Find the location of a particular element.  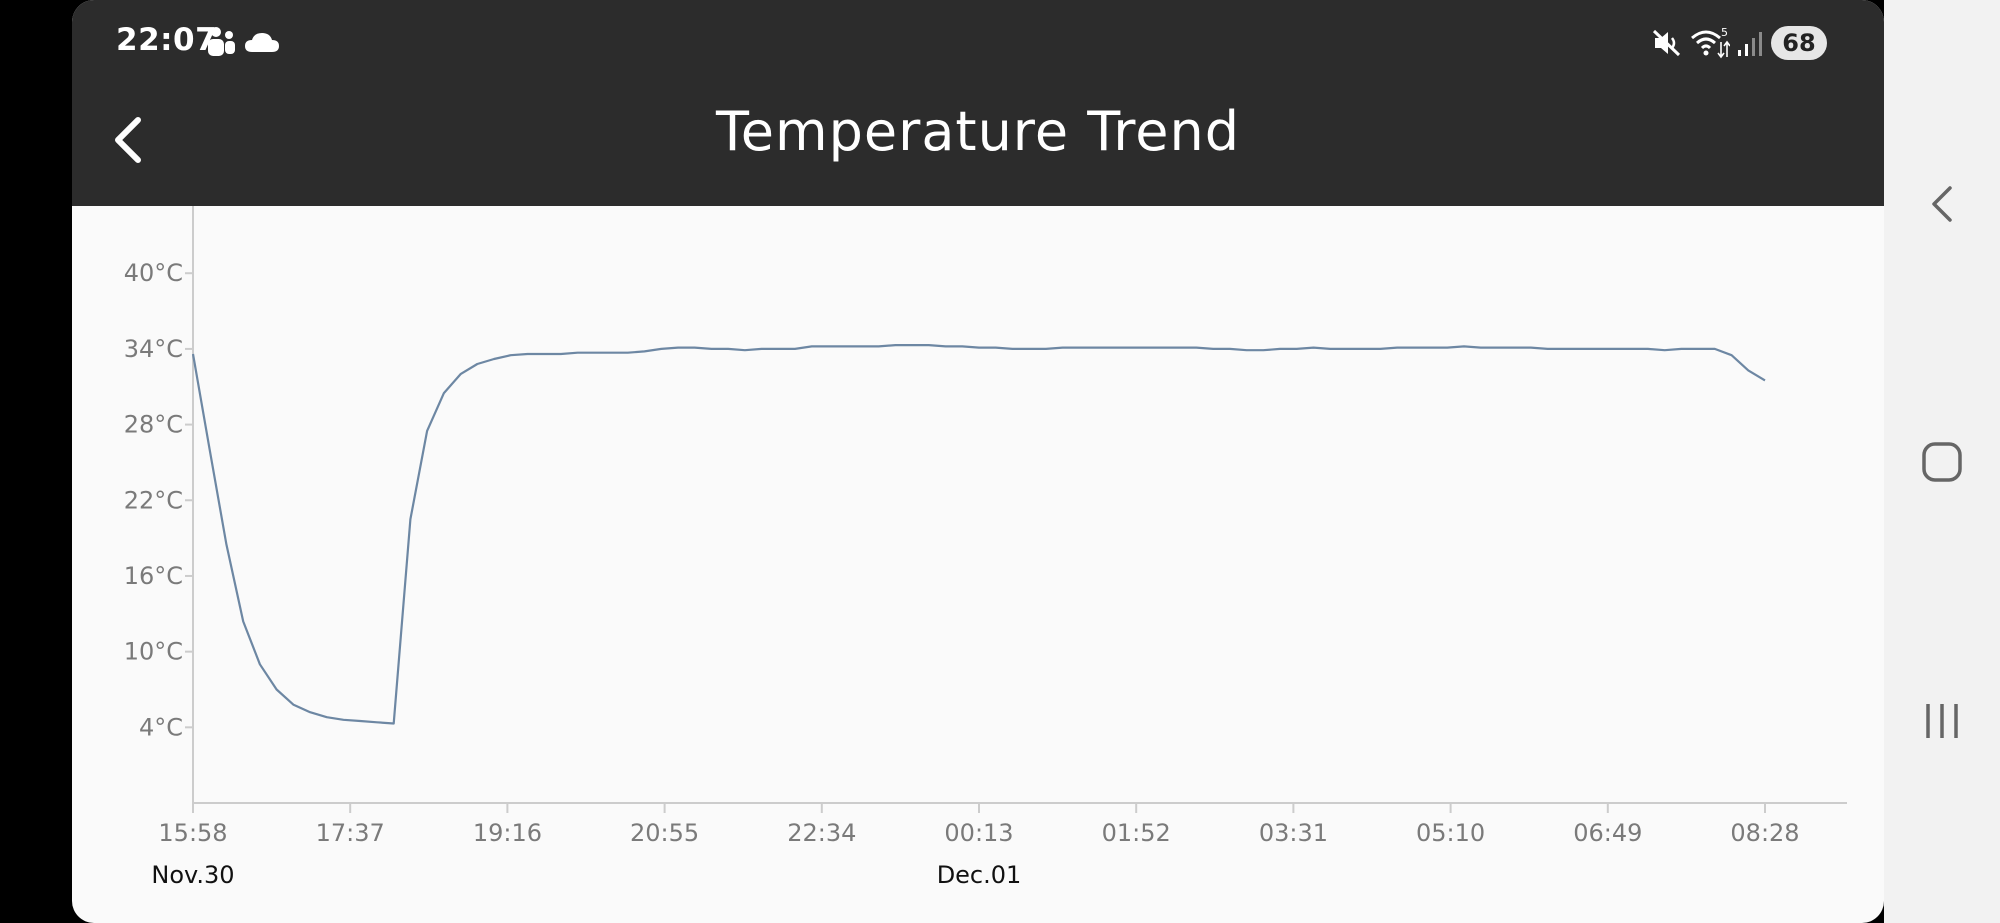

nav-home-button is located at coordinates (1942, 461).